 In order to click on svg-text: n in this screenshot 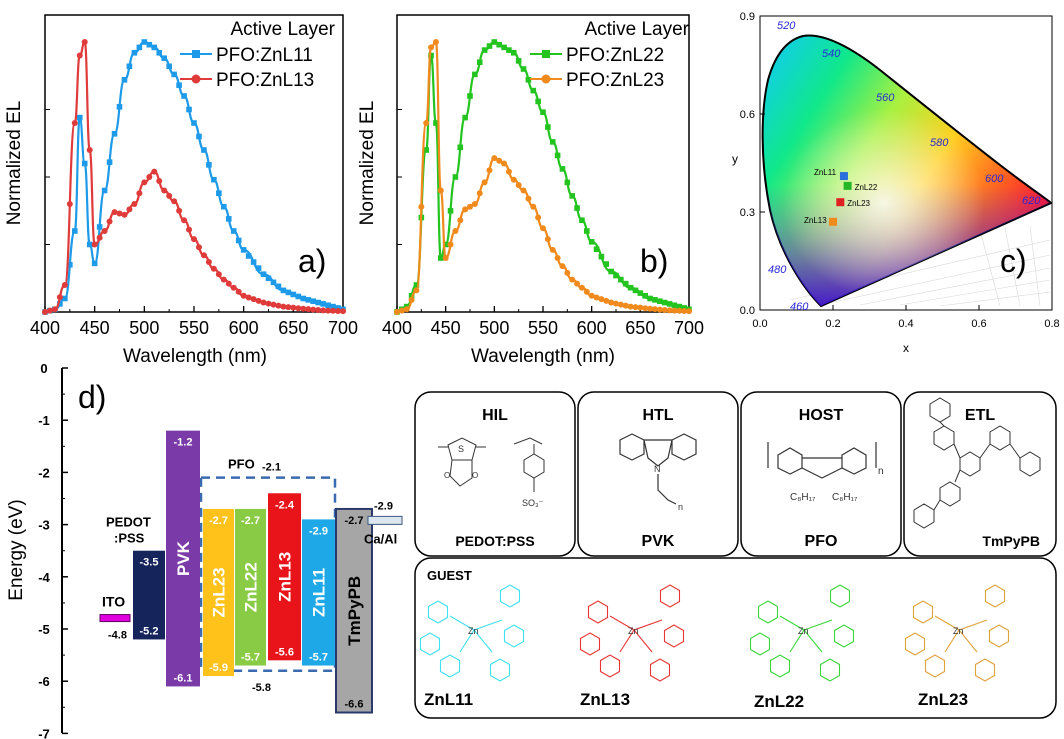, I will do `click(881, 471)`.